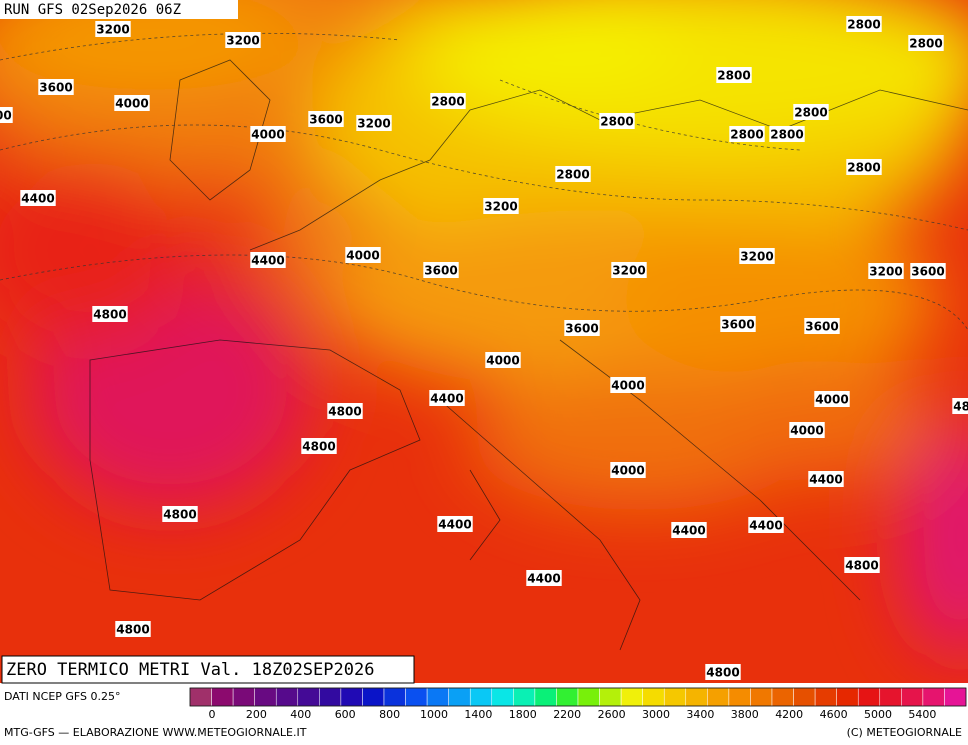 Image resolution: width=968 pixels, height=745 pixels. Describe the element at coordinates (878, 714) in the screenshot. I see `scale-tick-label: 5000` at that location.